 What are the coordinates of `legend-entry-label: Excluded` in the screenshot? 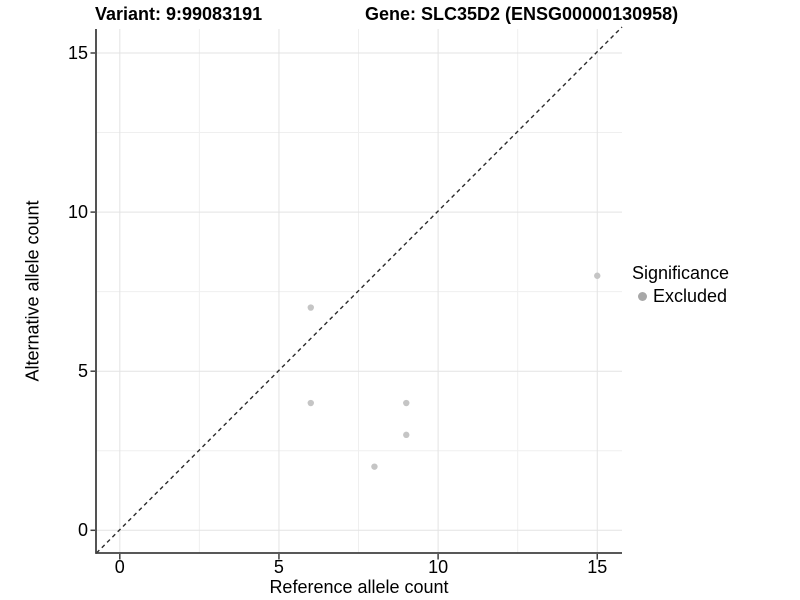 It's located at (690, 296).